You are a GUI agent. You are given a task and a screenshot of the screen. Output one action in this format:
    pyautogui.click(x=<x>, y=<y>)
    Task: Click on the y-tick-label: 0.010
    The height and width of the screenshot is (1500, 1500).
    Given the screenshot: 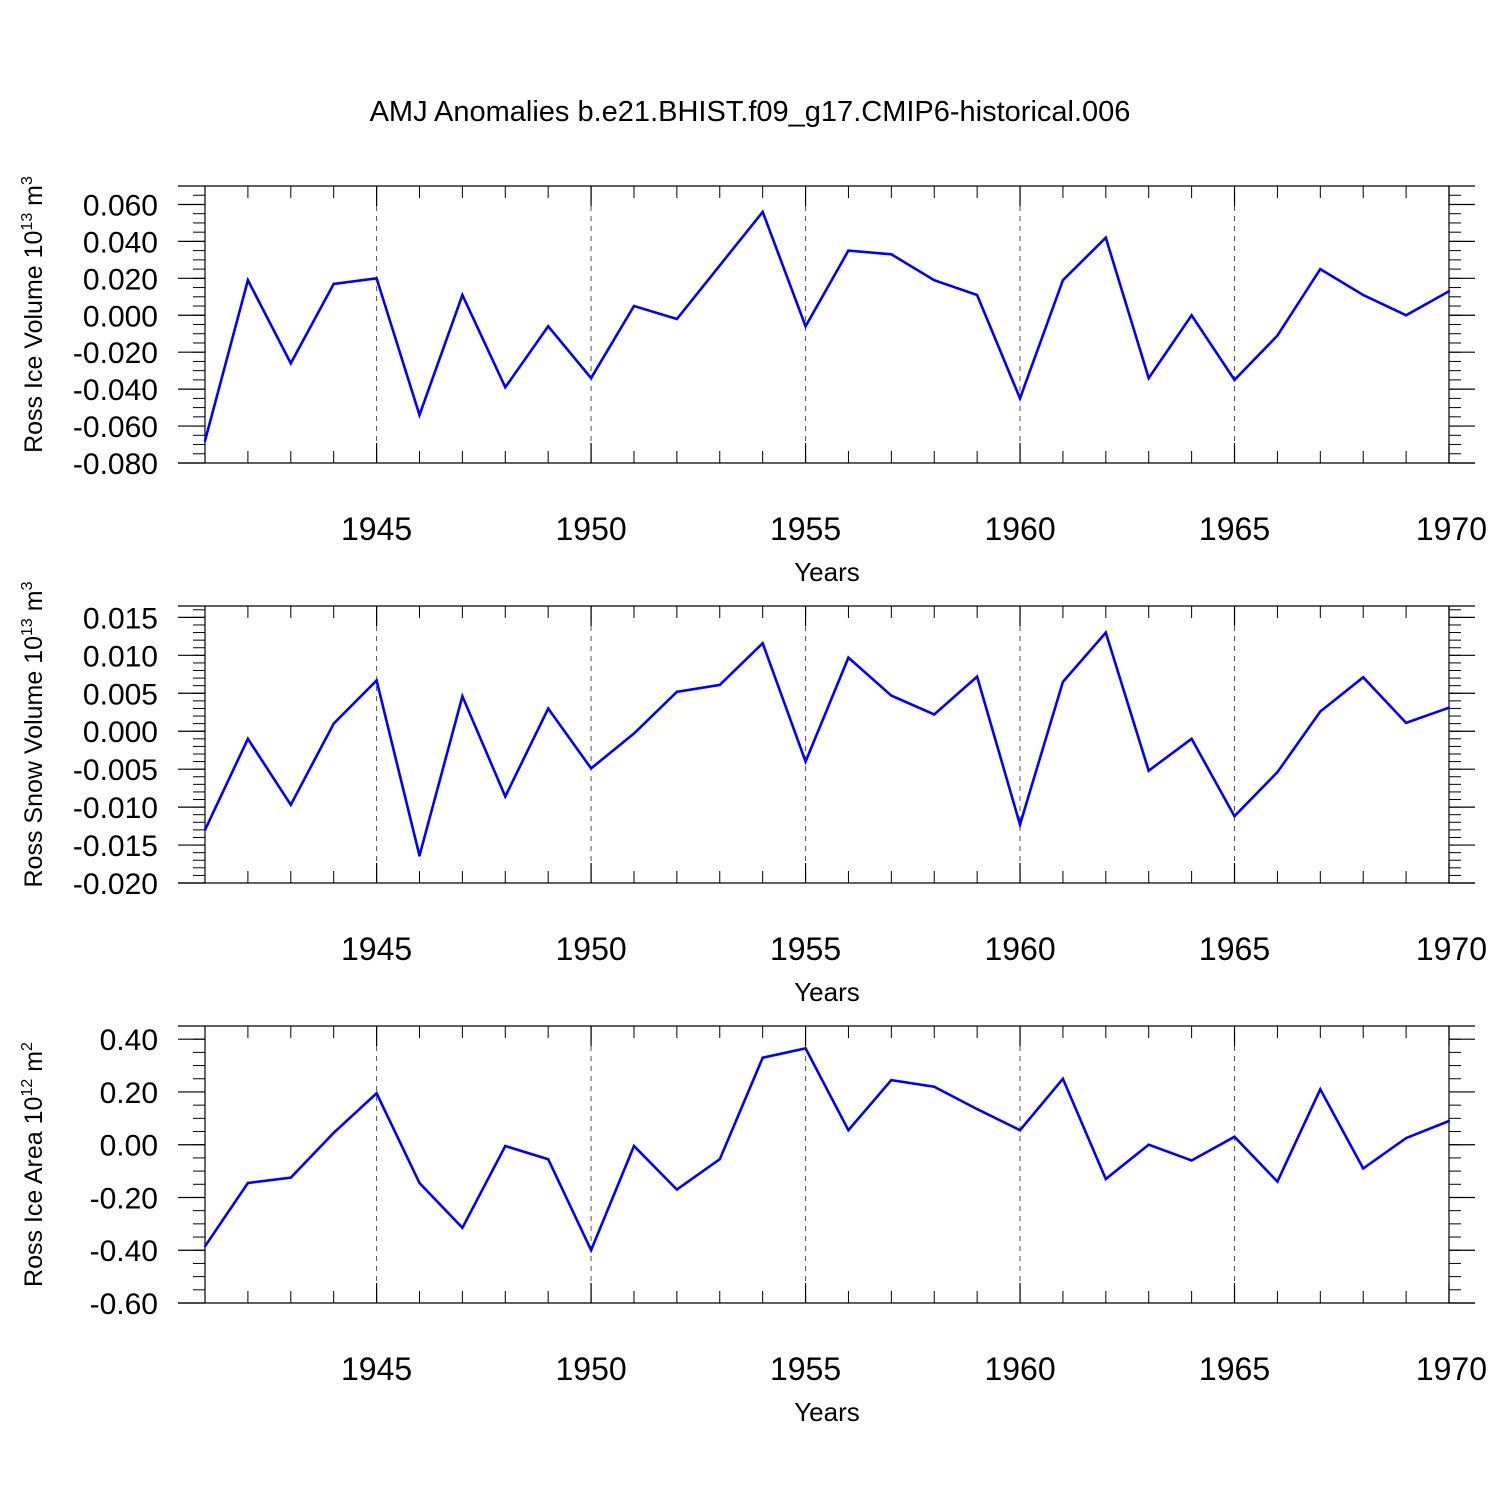 What is the action you would take?
    pyautogui.click(x=120, y=656)
    